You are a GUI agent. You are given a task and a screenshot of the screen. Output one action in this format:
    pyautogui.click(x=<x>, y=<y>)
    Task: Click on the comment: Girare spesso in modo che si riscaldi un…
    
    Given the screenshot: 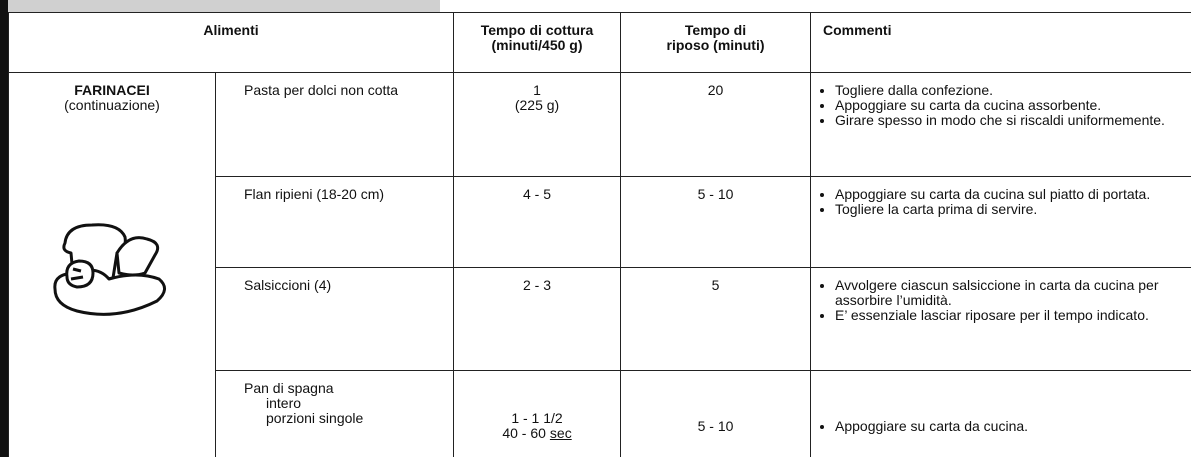 What is the action you would take?
    pyautogui.click(x=1007, y=120)
    